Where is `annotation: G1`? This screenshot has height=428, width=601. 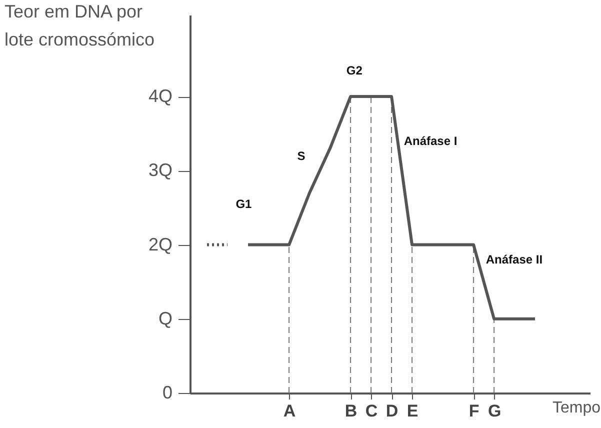 annotation: G1 is located at coordinates (244, 204).